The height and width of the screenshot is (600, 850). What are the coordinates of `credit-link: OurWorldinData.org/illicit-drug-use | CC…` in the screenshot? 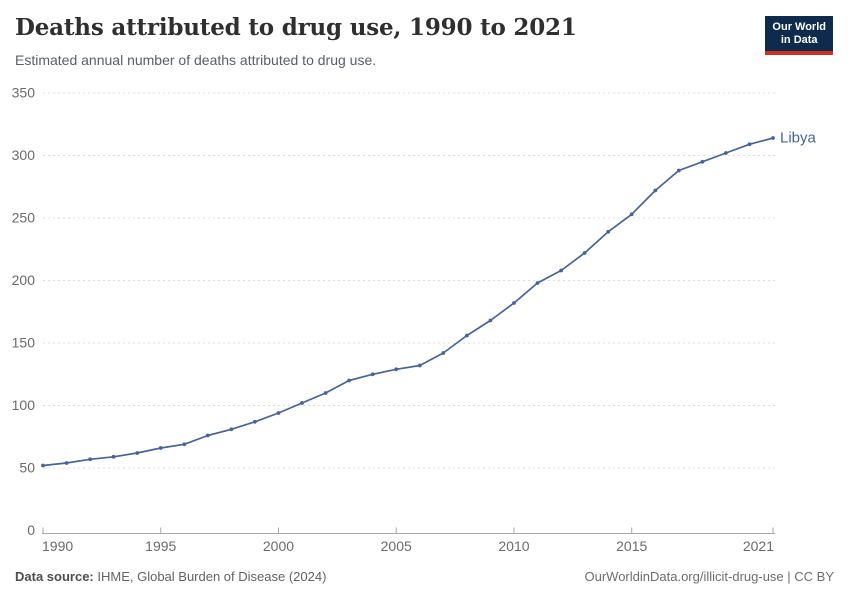 It's located at (709, 576).